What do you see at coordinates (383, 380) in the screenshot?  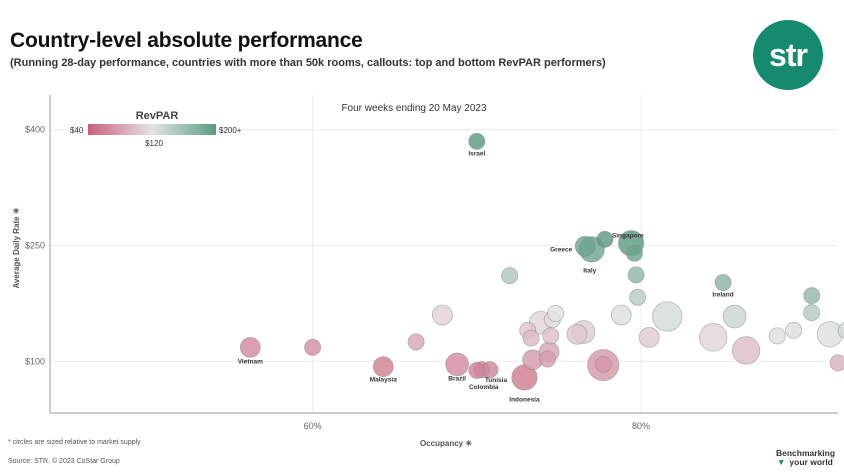 I see `callout-malaysia: Malaysia` at bounding box center [383, 380].